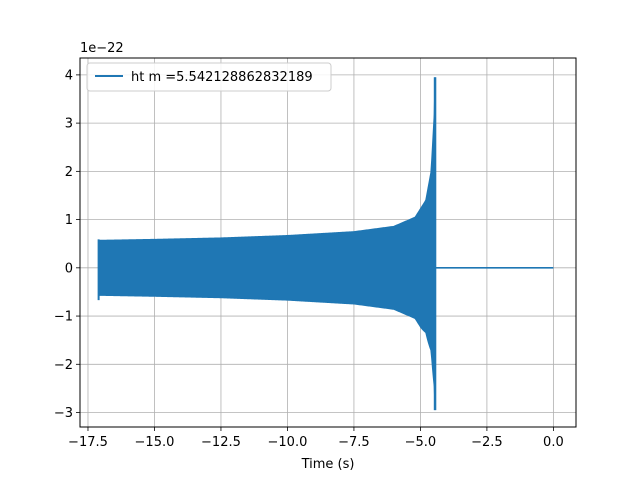 The height and width of the screenshot is (480, 640). I want to click on y-offset-label: 1e−22, so click(102, 48).